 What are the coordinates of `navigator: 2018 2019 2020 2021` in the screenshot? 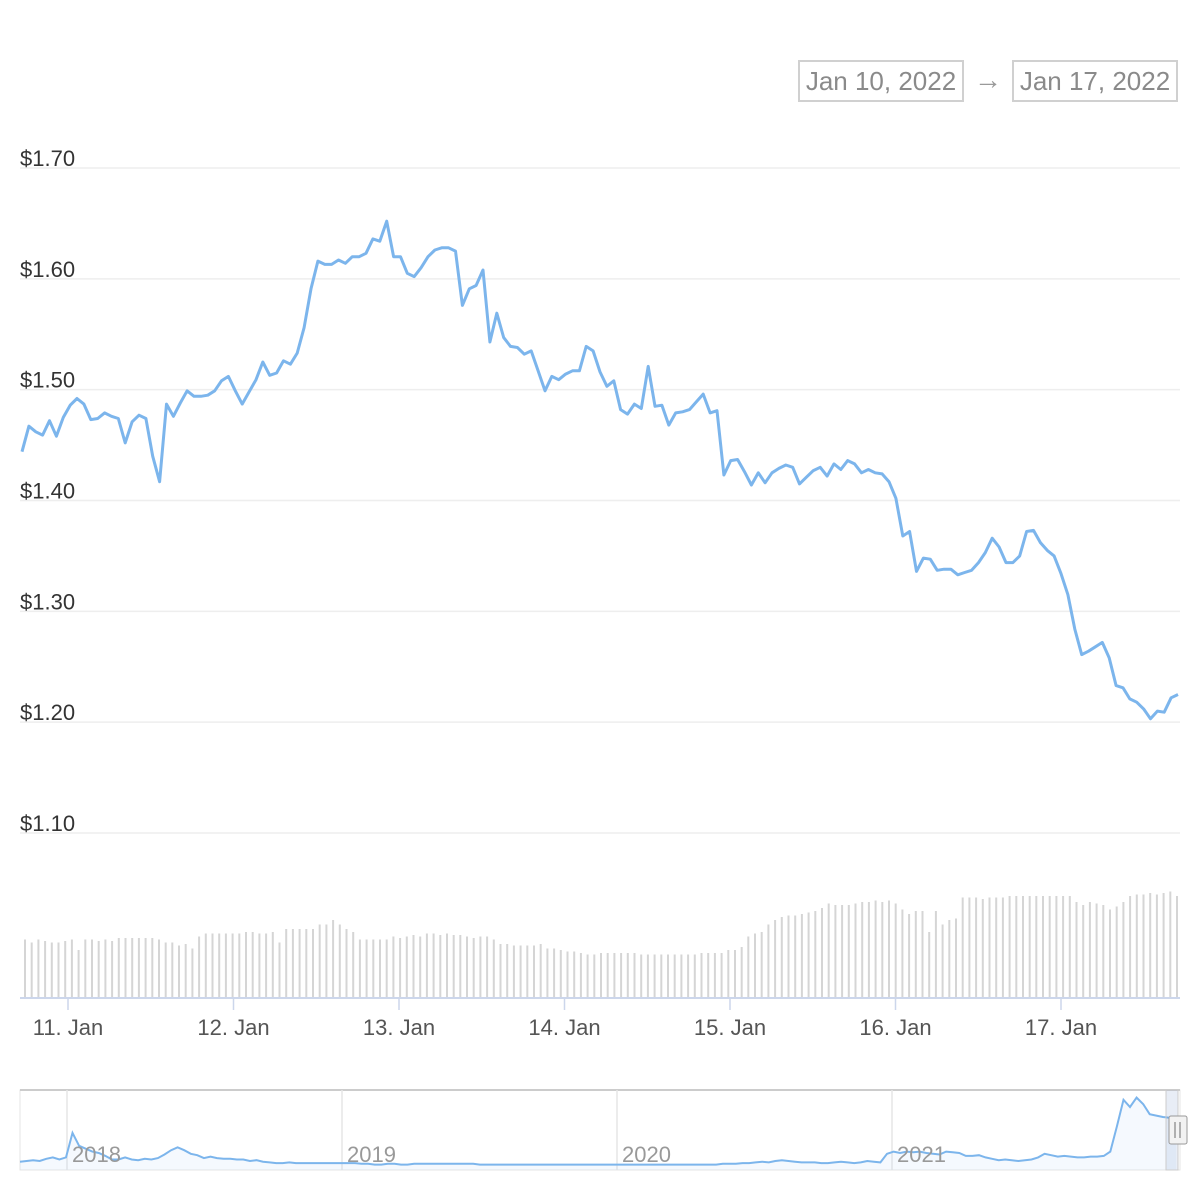 It's located at (603, 1130).